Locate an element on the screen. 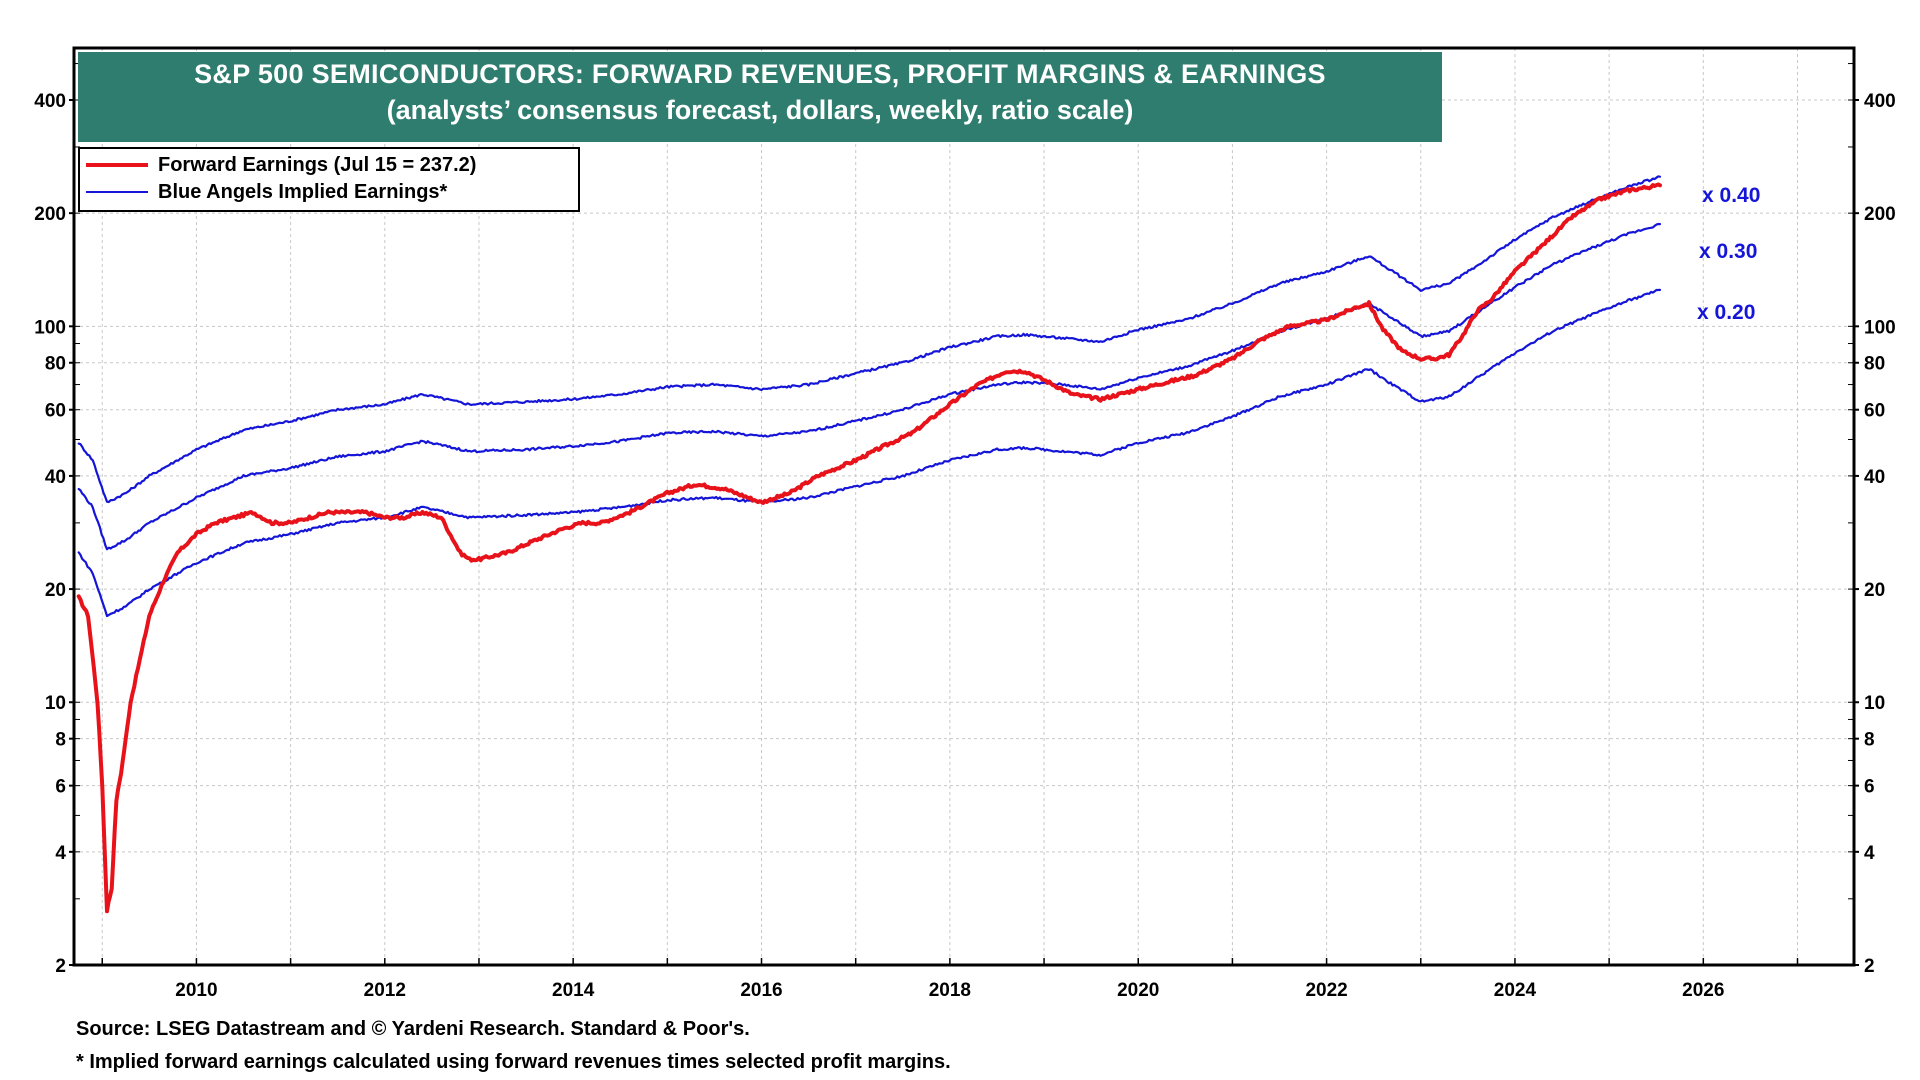 This screenshot has width=1920, height=1080. legend-swatch-blue is located at coordinates (117, 192).